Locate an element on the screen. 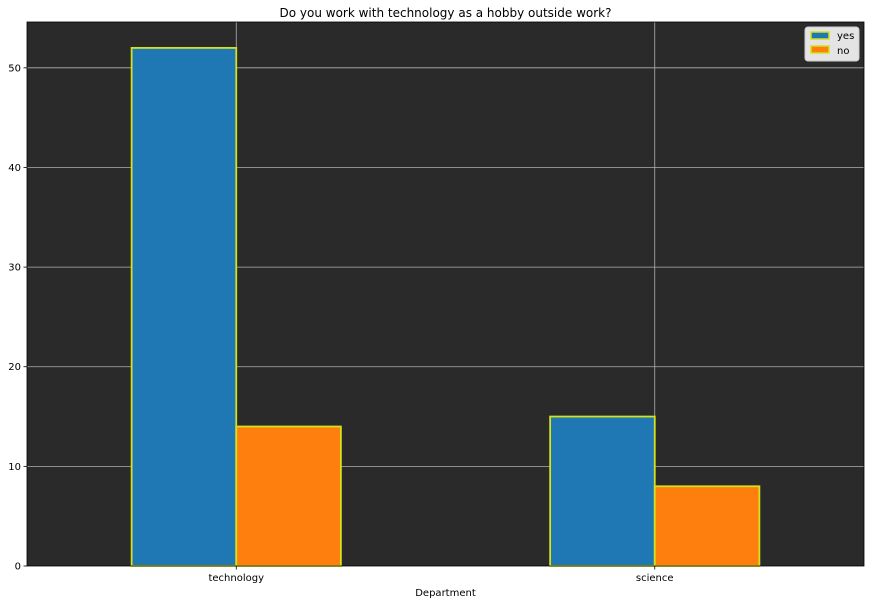  y-tick-label: 20 is located at coordinates (14, 367).